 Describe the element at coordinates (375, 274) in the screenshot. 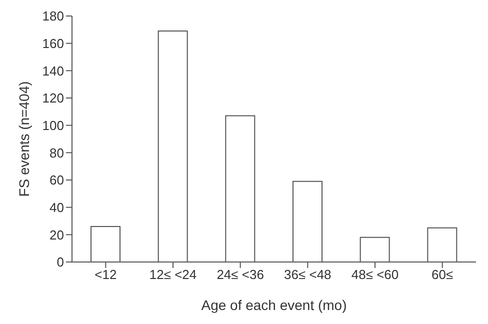

I see `x-tick-label: 48≤ <60` at that location.